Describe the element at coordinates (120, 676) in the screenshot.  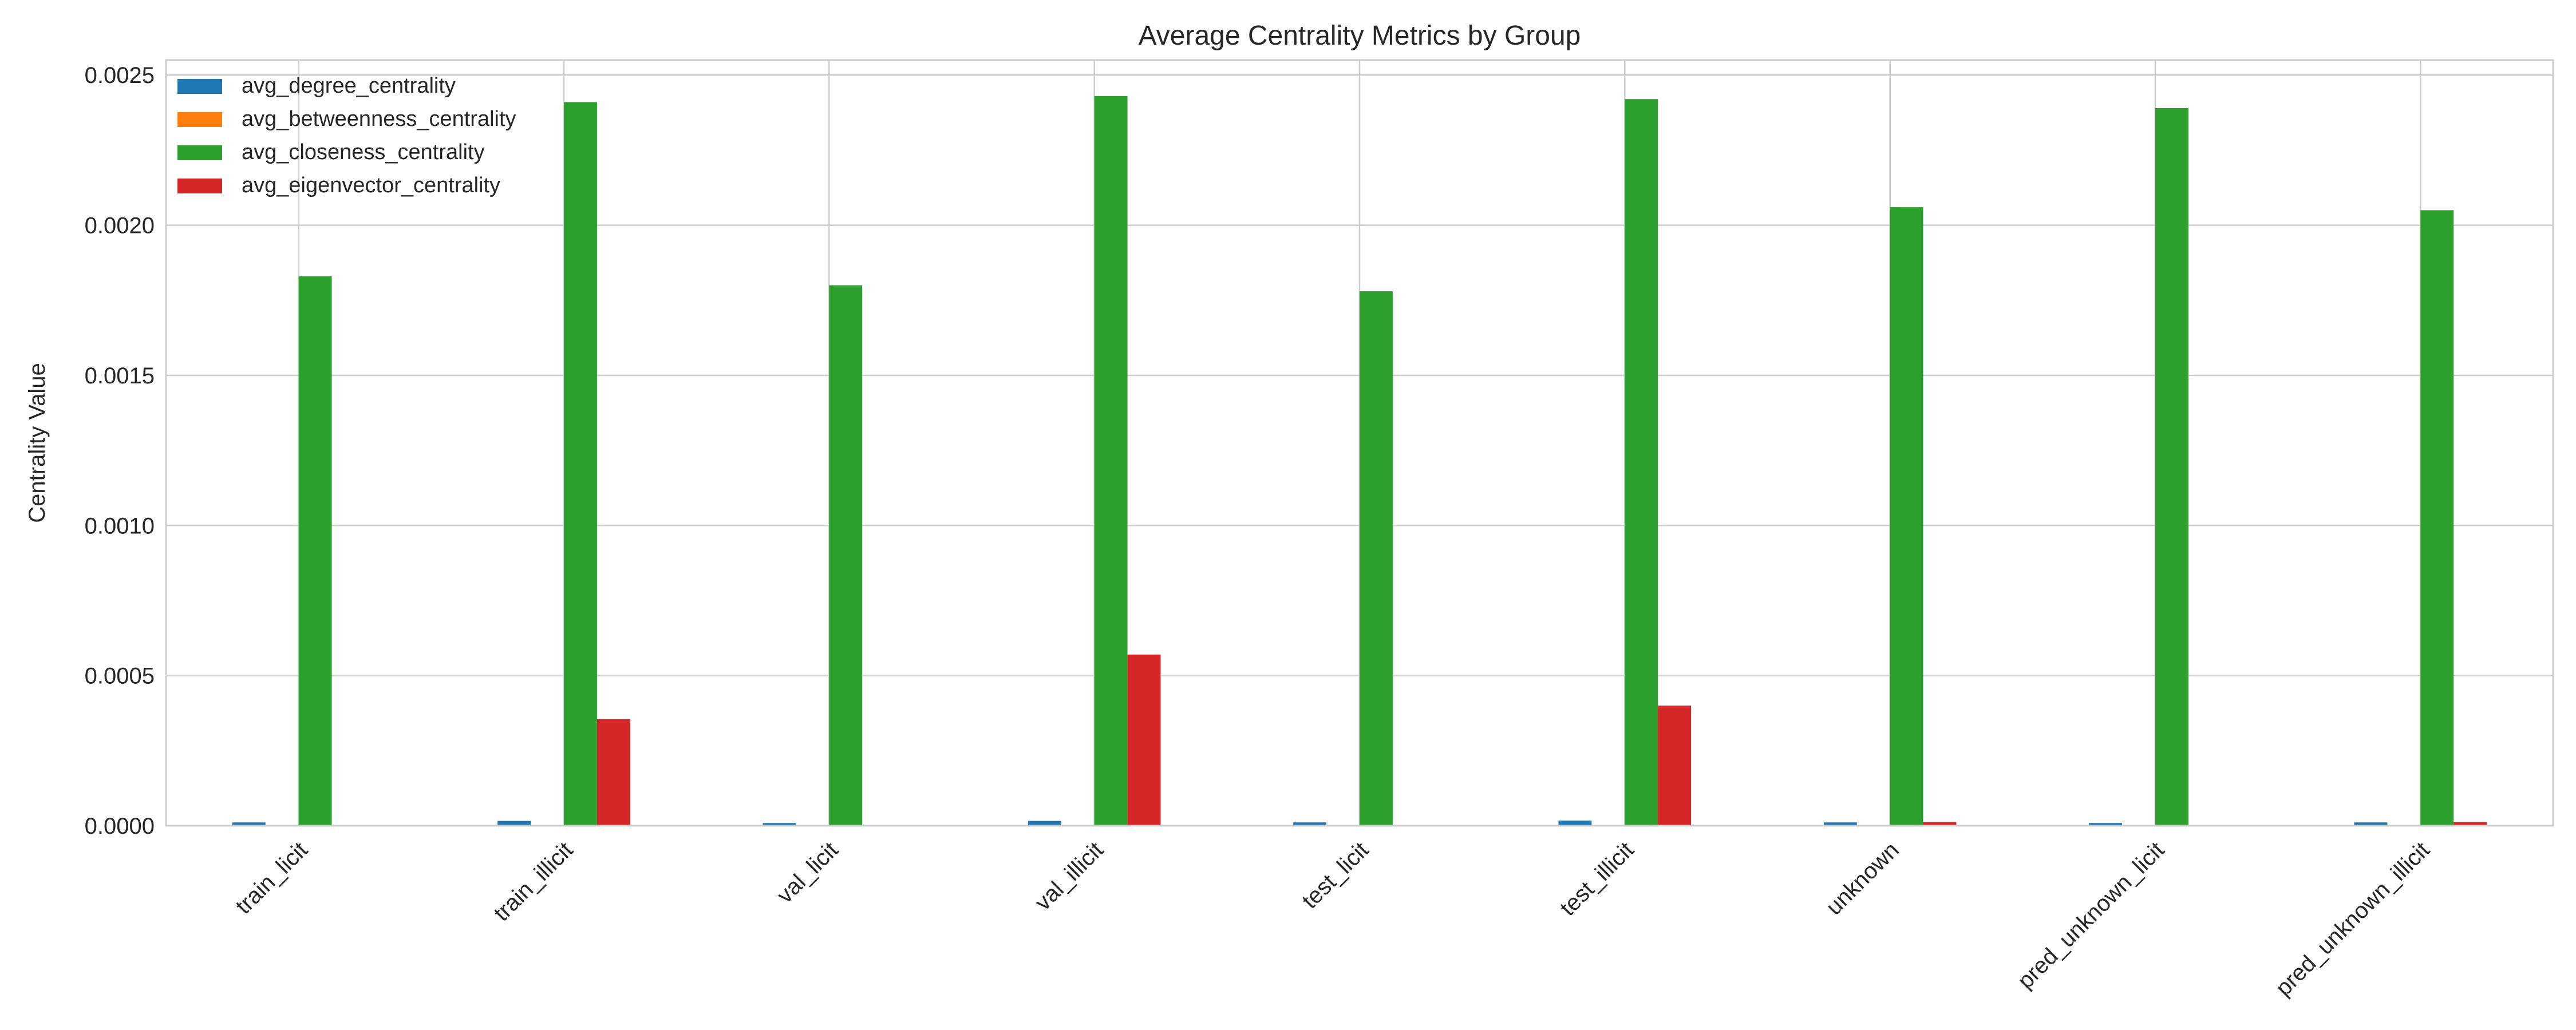
I see `y-tick-label: 0.0005` at that location.